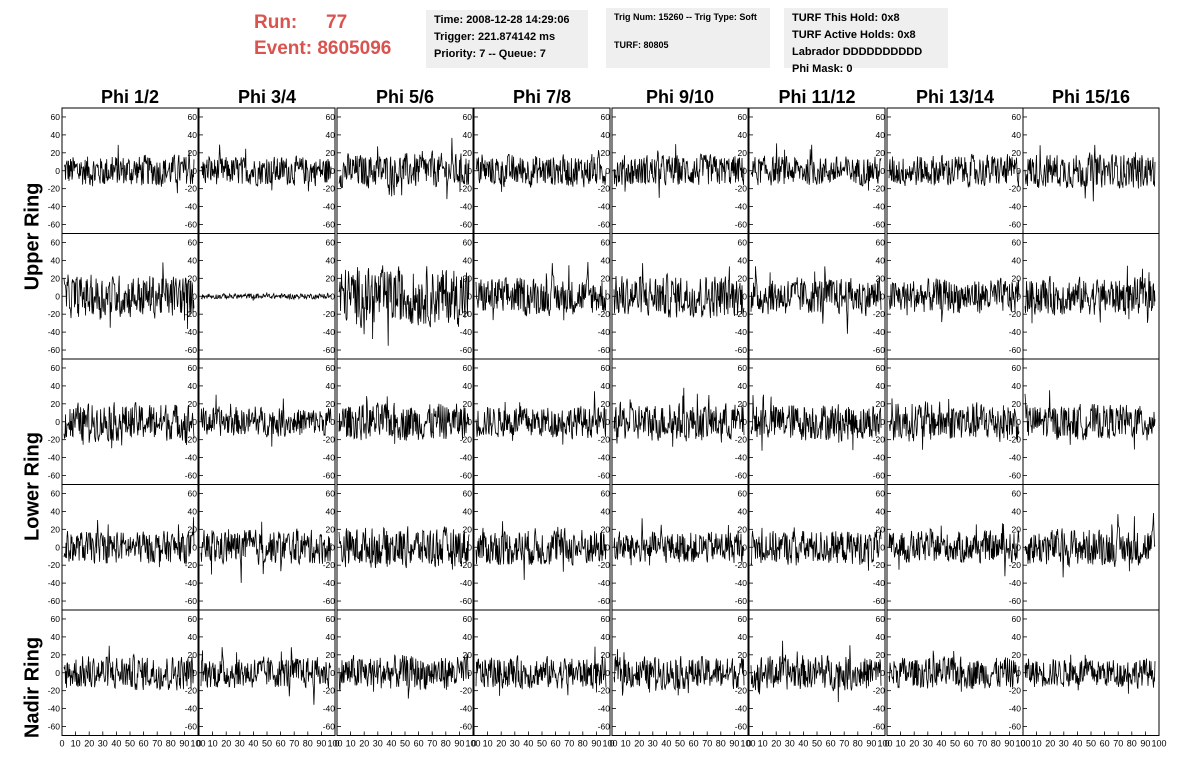 The width and height of the screenshot is (1196, 772). I want to click on column-header: Phi 11/12, so click(817, 97).